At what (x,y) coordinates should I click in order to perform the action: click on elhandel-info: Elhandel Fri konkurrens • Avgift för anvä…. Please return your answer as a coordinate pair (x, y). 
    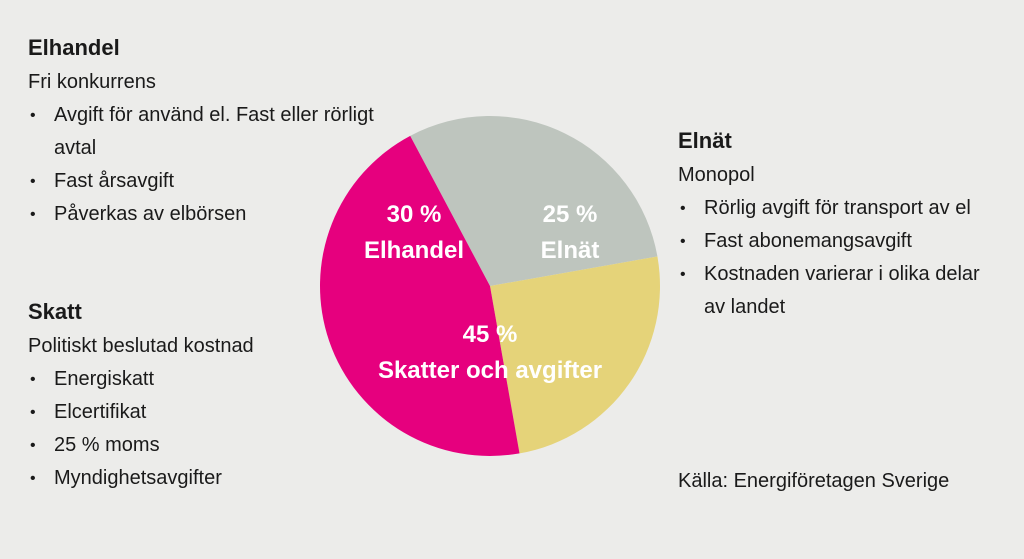
    Looking at the image, I should click on (203, 132).